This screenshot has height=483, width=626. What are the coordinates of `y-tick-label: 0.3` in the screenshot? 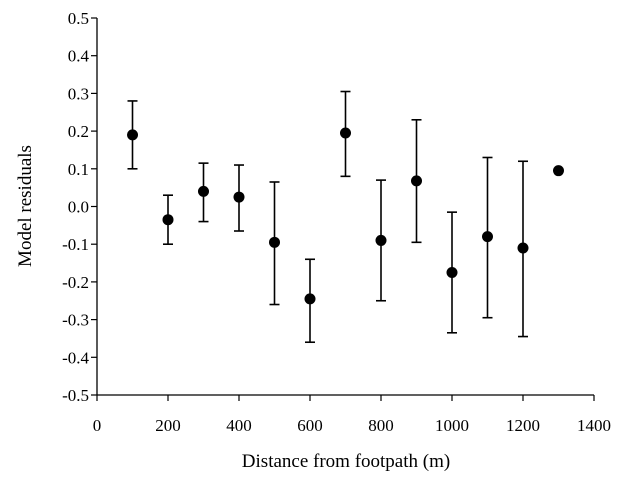 It's located at (78, 93).